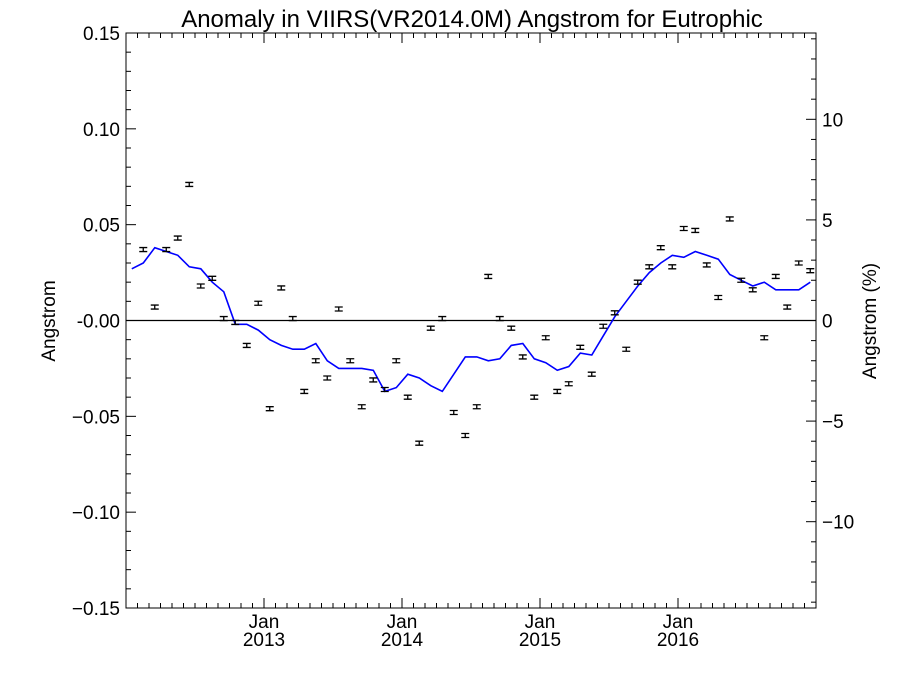 This screenshot has height=675, width=900. I want to click on y-tick-label-right: 10, so click(832, 120).